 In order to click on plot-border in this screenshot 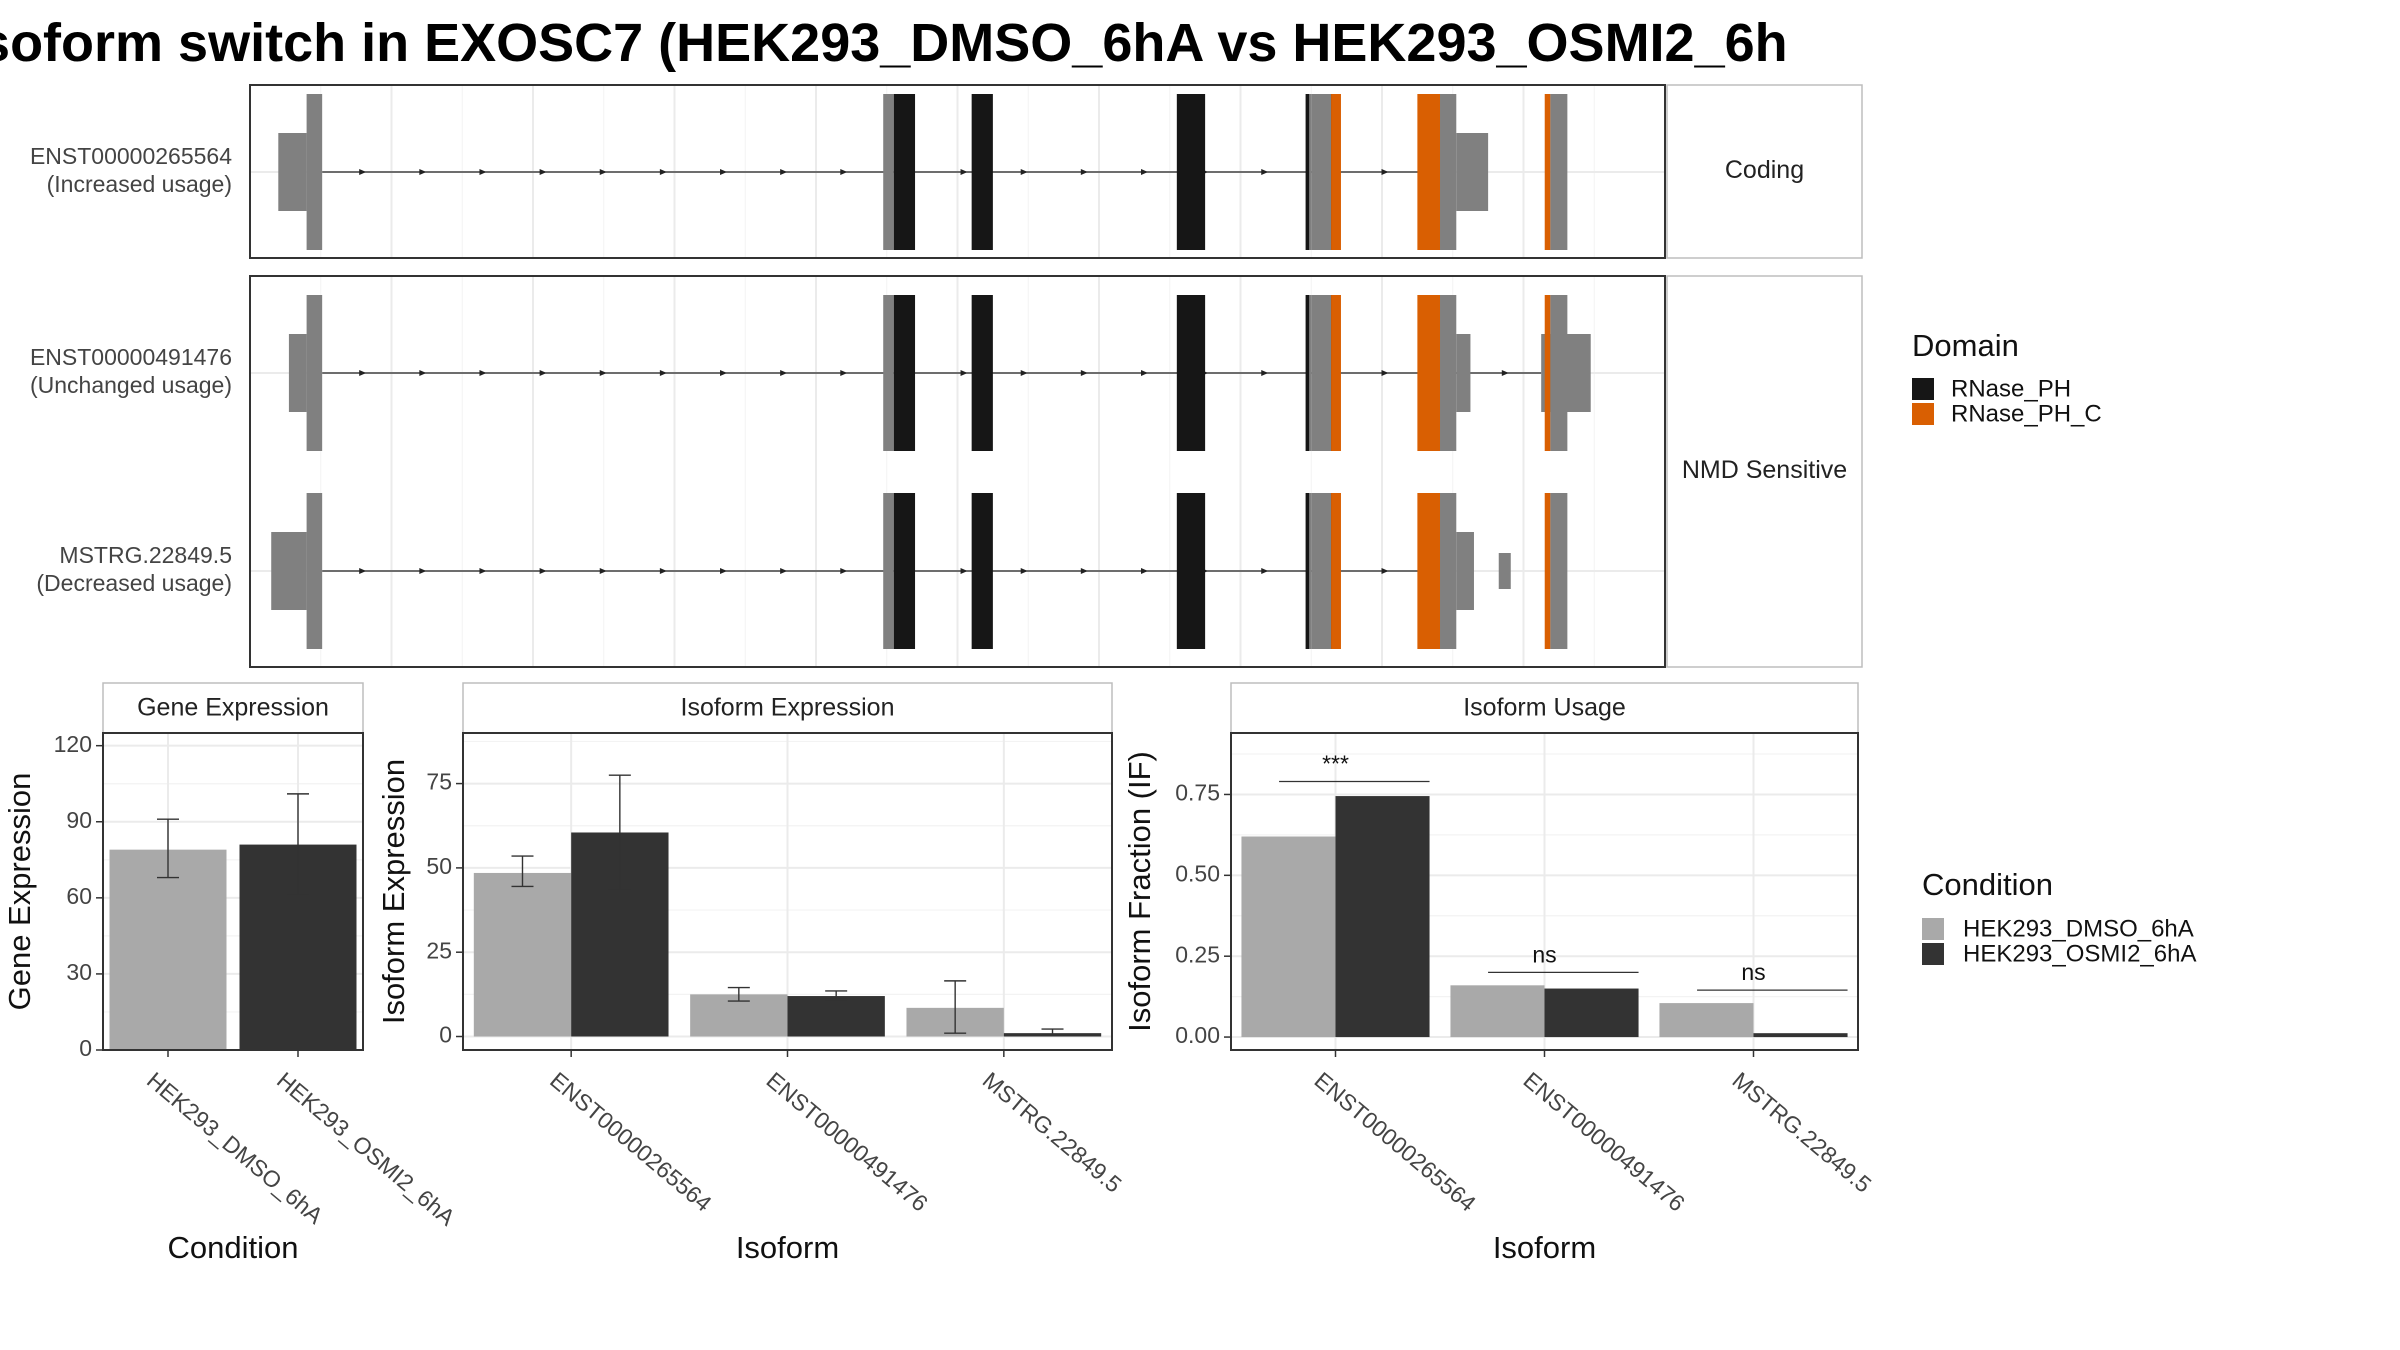, I will do `click(233, 891)`.